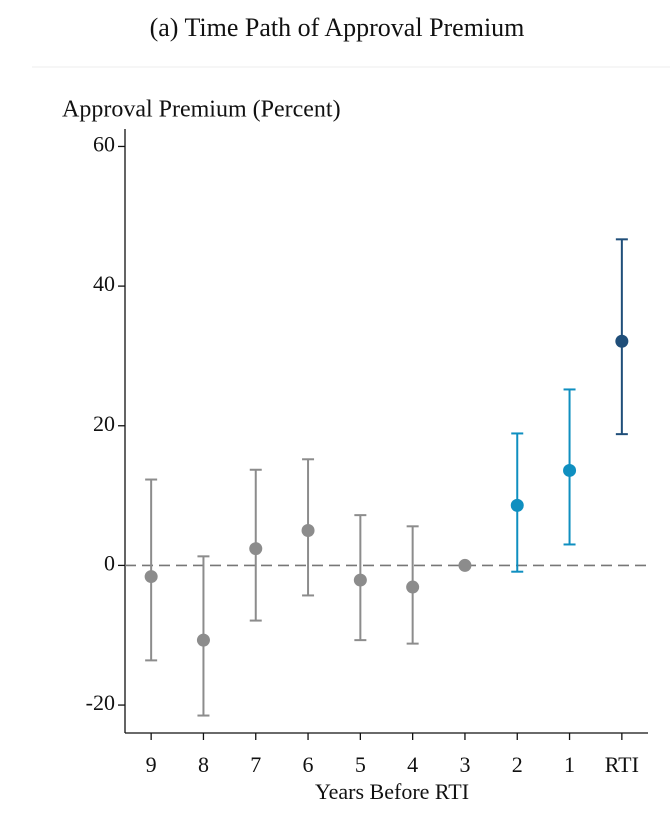 The height and width of the screenshot is (826, 670). What do you see at coordinates (104, 283) in the screenshot?
I see `y-tick-label: 40` at bounding box center [104, 283].